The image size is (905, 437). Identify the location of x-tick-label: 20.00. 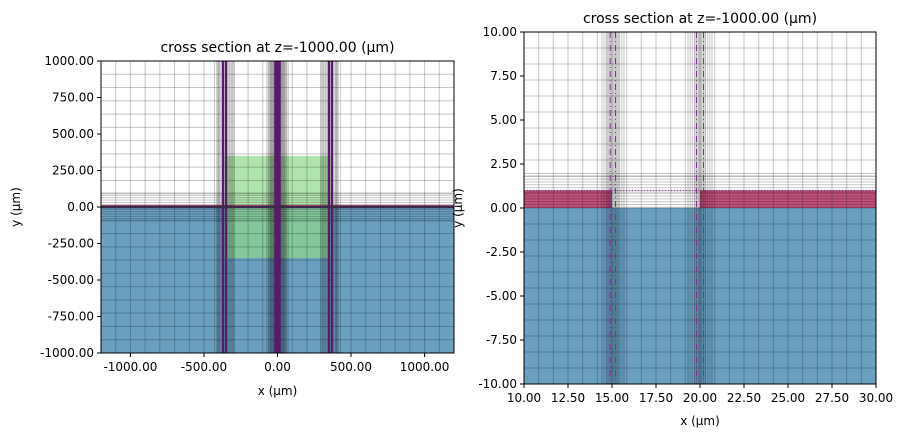
(700, 398).